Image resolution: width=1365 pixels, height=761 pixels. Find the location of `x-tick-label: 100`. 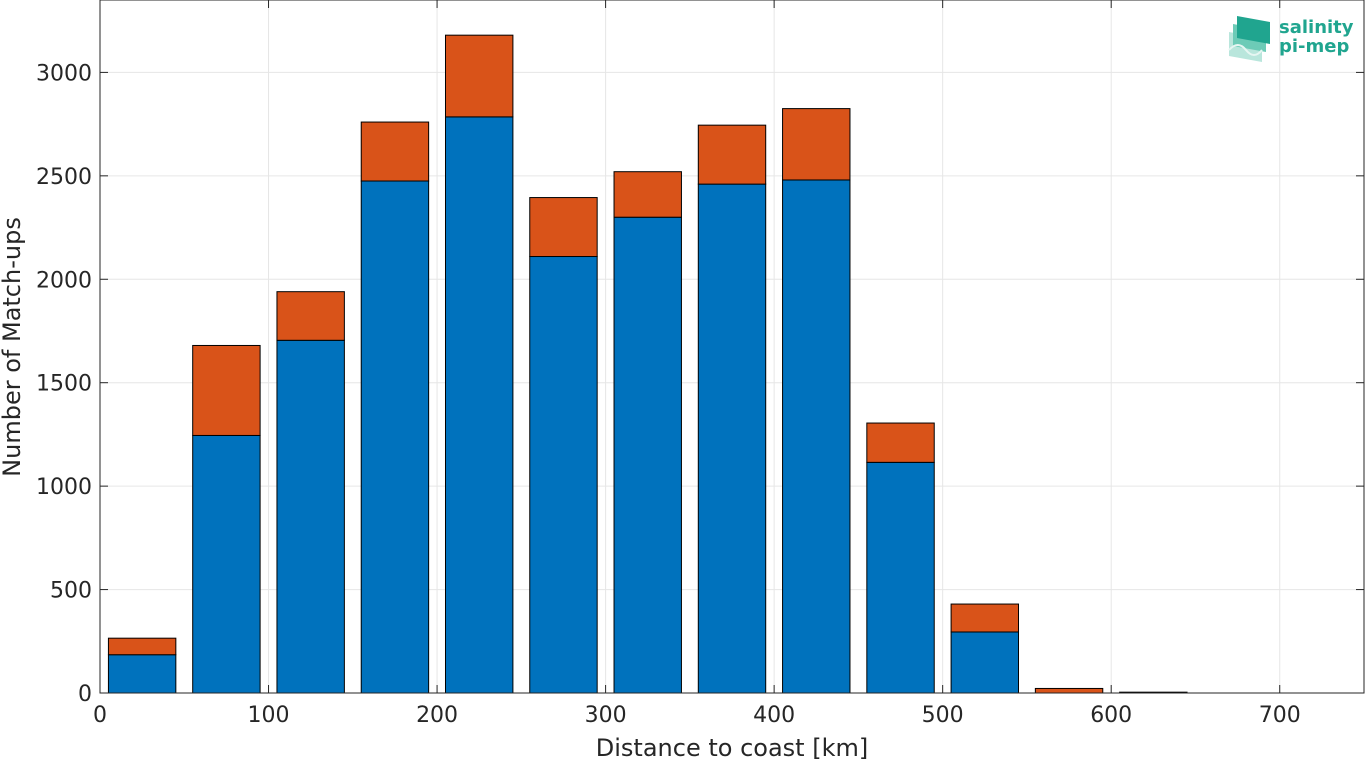

x-tick-label: 100 is located at coordinates (269, 715).